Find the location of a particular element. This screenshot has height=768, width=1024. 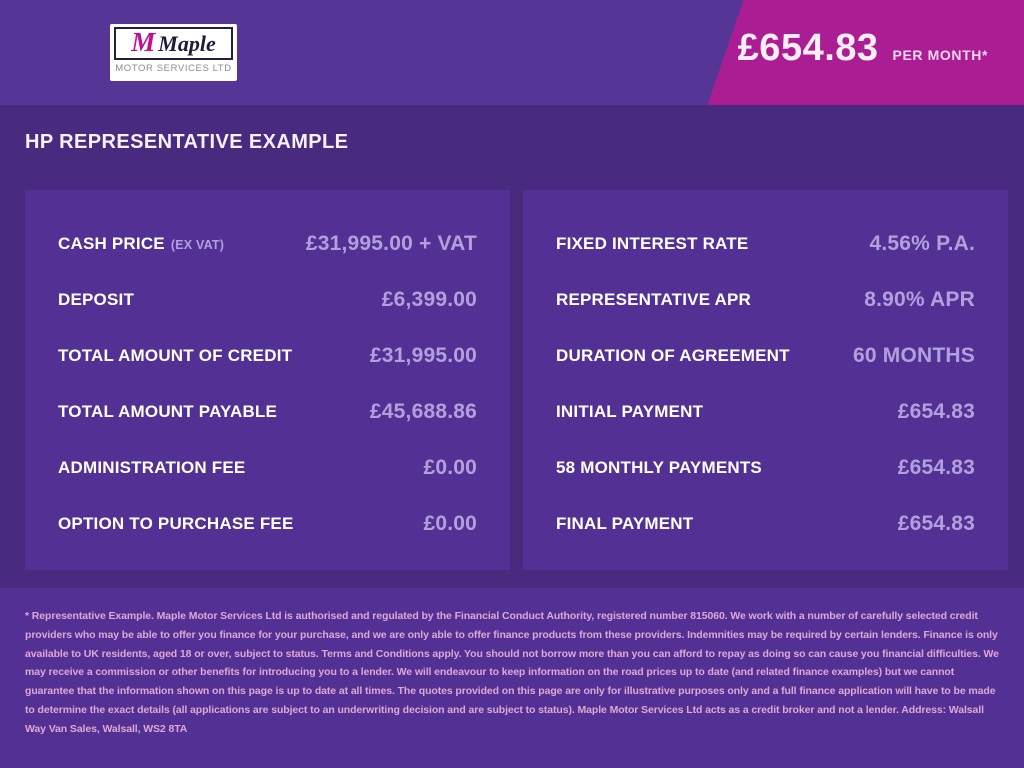

row-total-amount-of-credit: TOTAL AMOUNT OF CREDIT £31,995.00 is located at coordinates (267, 356).